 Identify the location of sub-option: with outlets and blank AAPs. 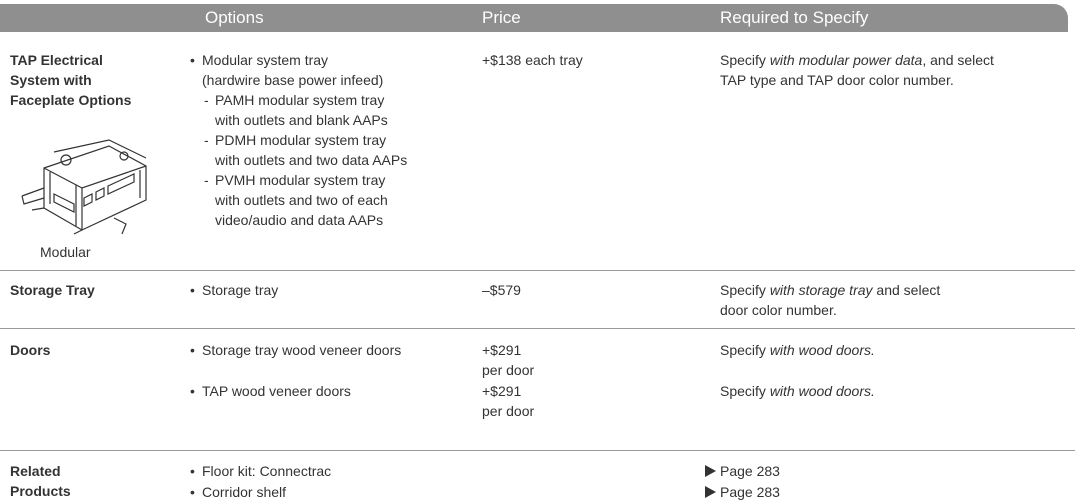
(301, 120).